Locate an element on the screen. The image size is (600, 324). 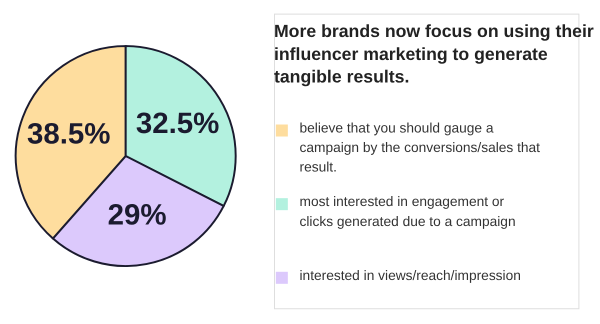
data-label: 32.5% is located at coordinates (178, 123).